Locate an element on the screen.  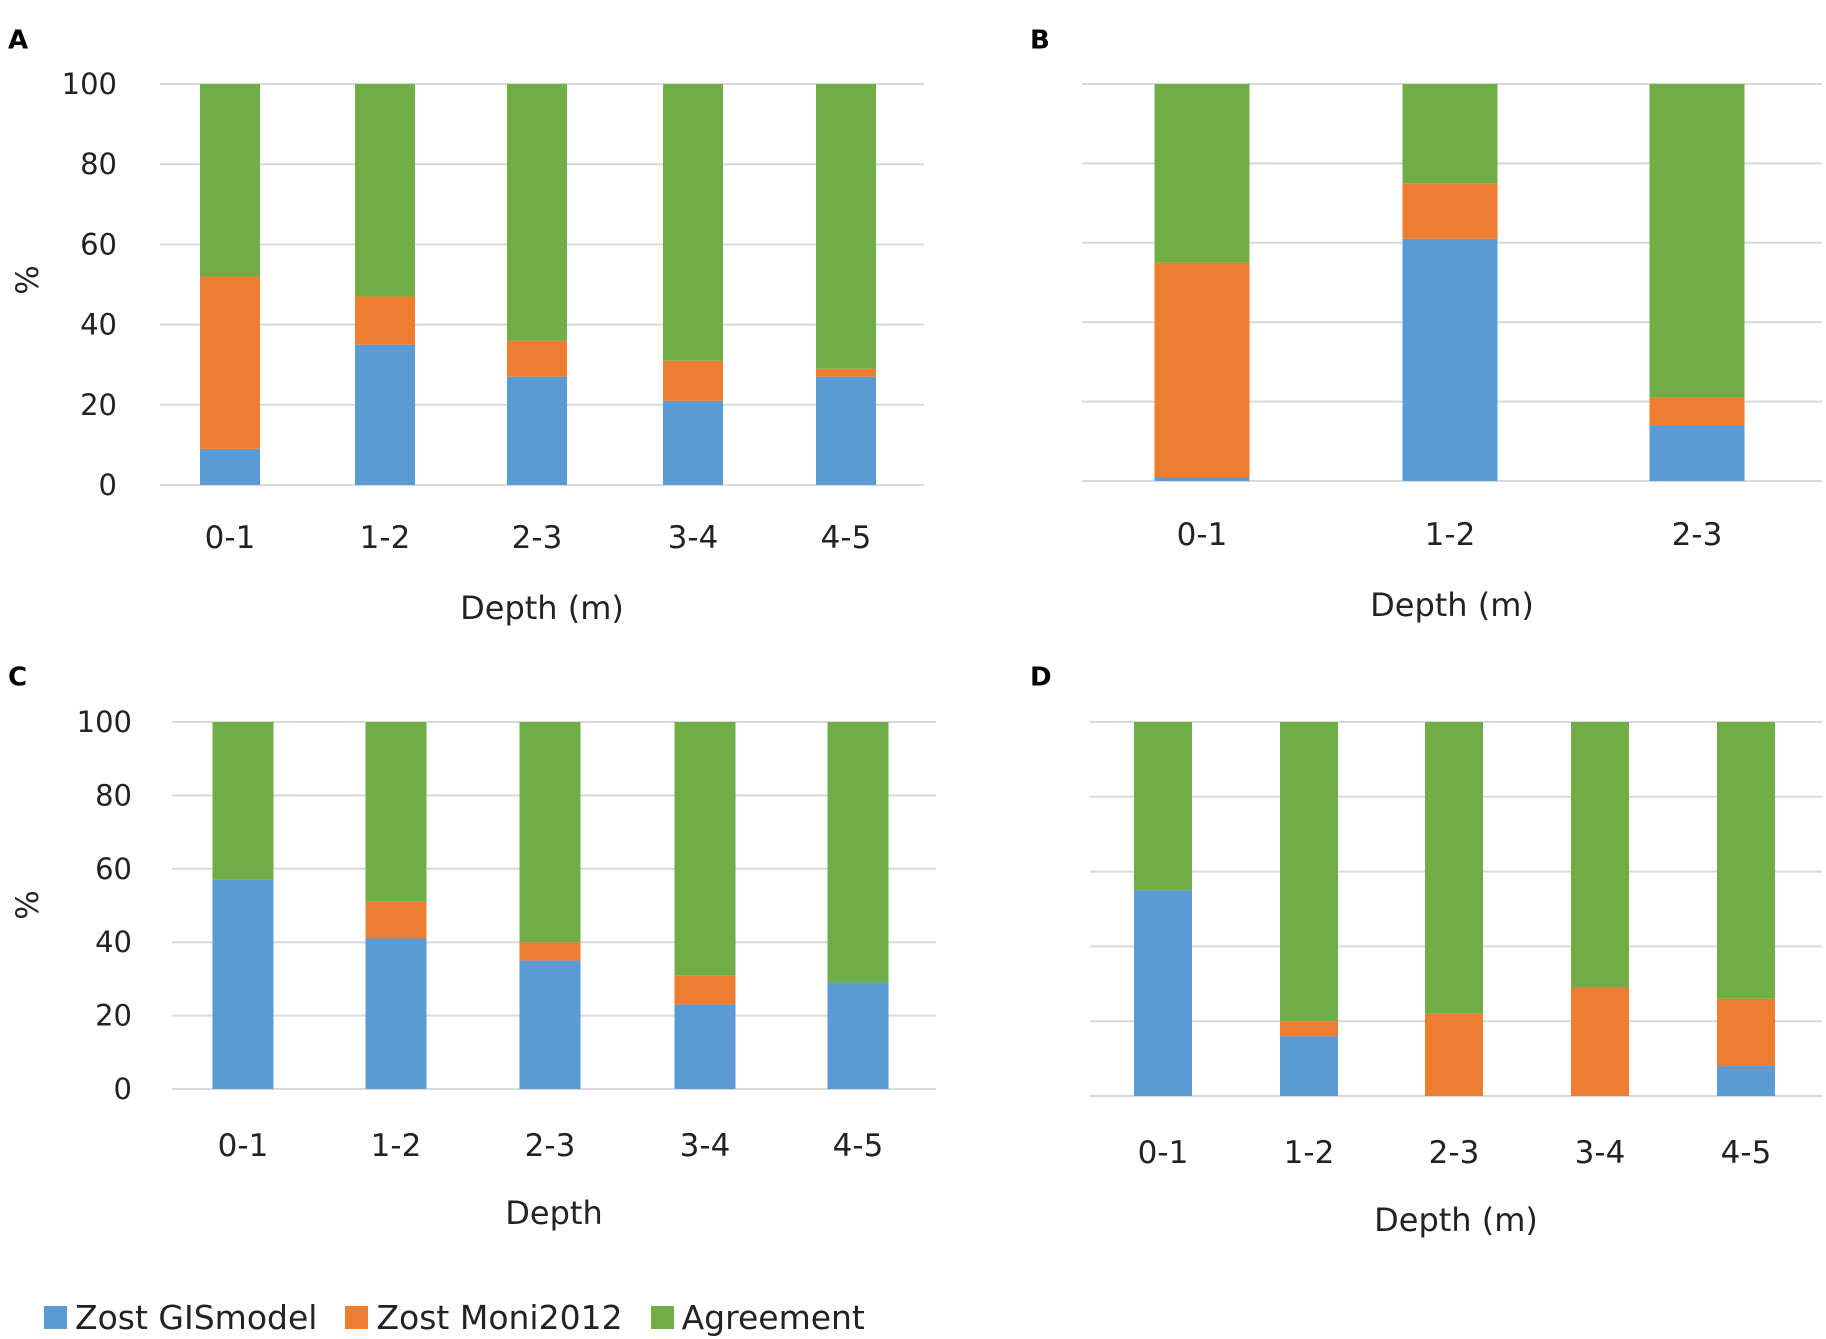
panel-c-ytick-label: 100 is located at coordinates (104, 722).